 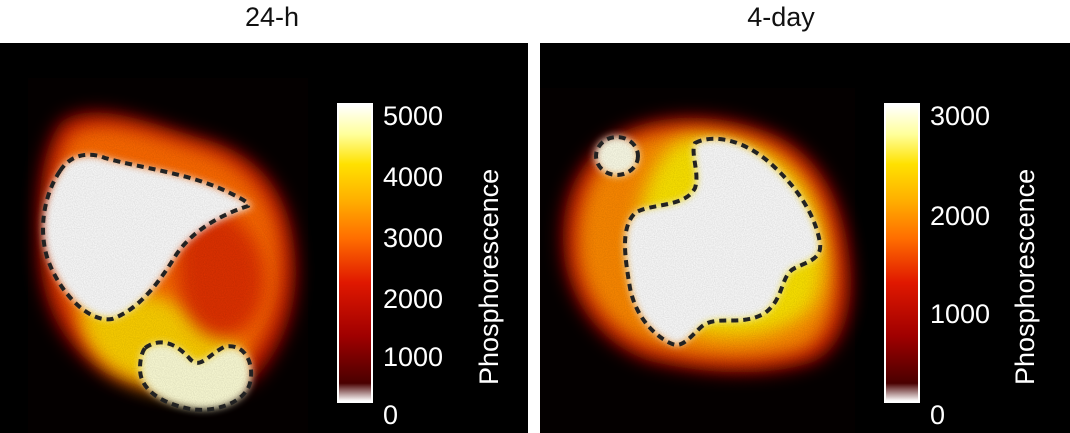 I want to click on colorbar-tick: 5000, so click(x=413, y=116).